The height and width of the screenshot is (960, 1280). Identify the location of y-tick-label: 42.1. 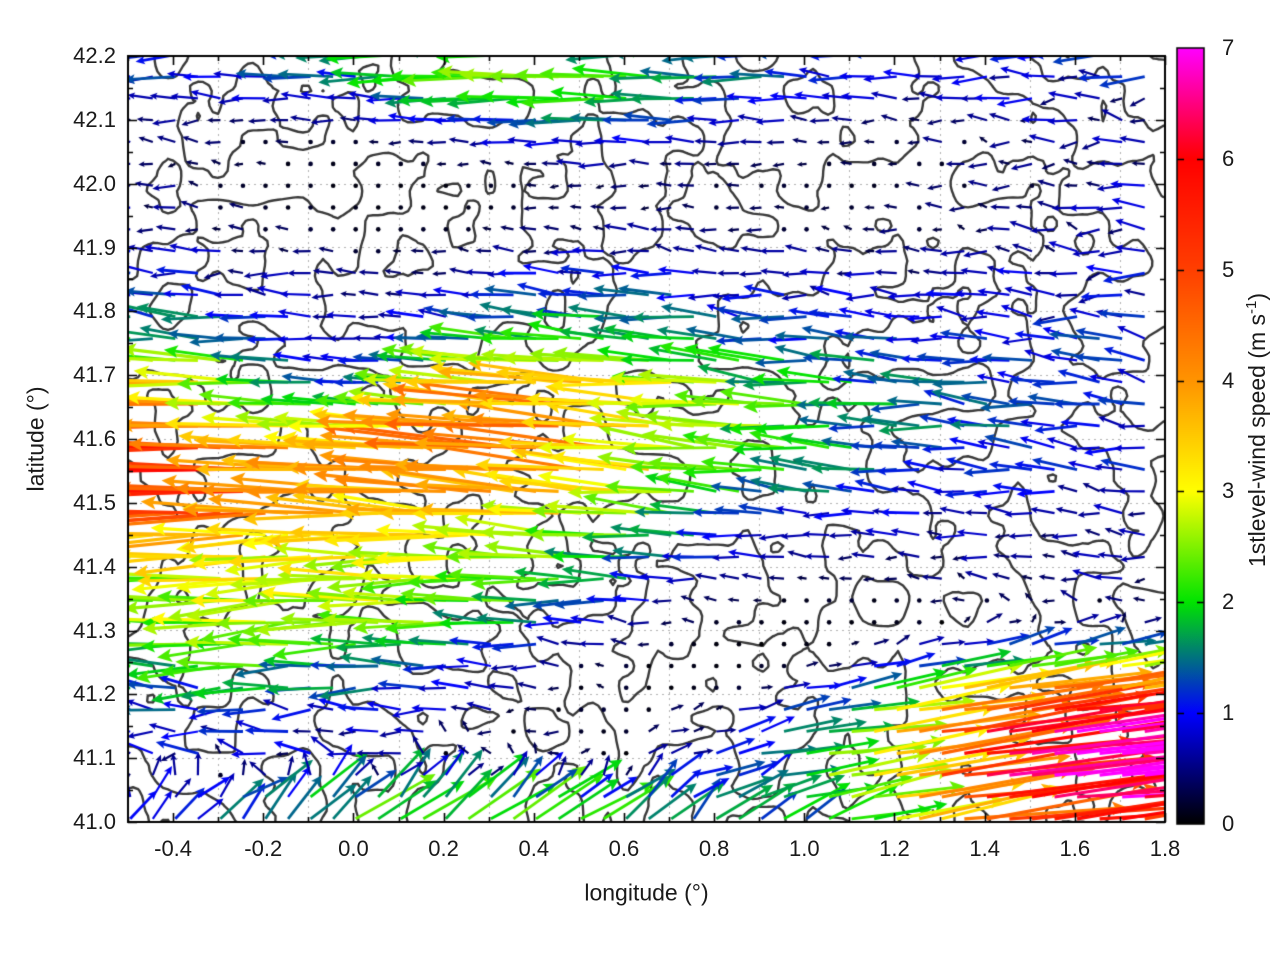
(94, 119).